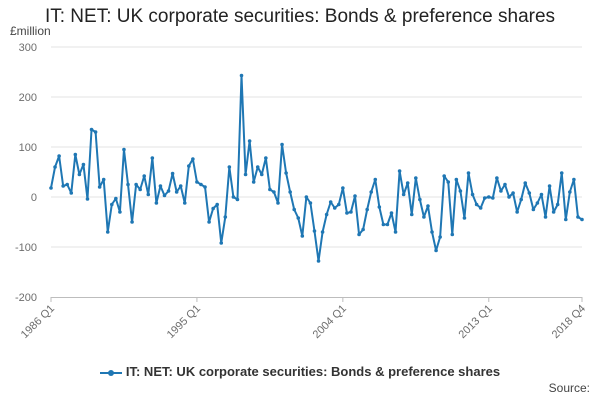  I want to click on x-axis-ticks: 1986 Q1 1995 Q1 2004 Q1 2013 Q1 2018 Q4, so click(303, 319).